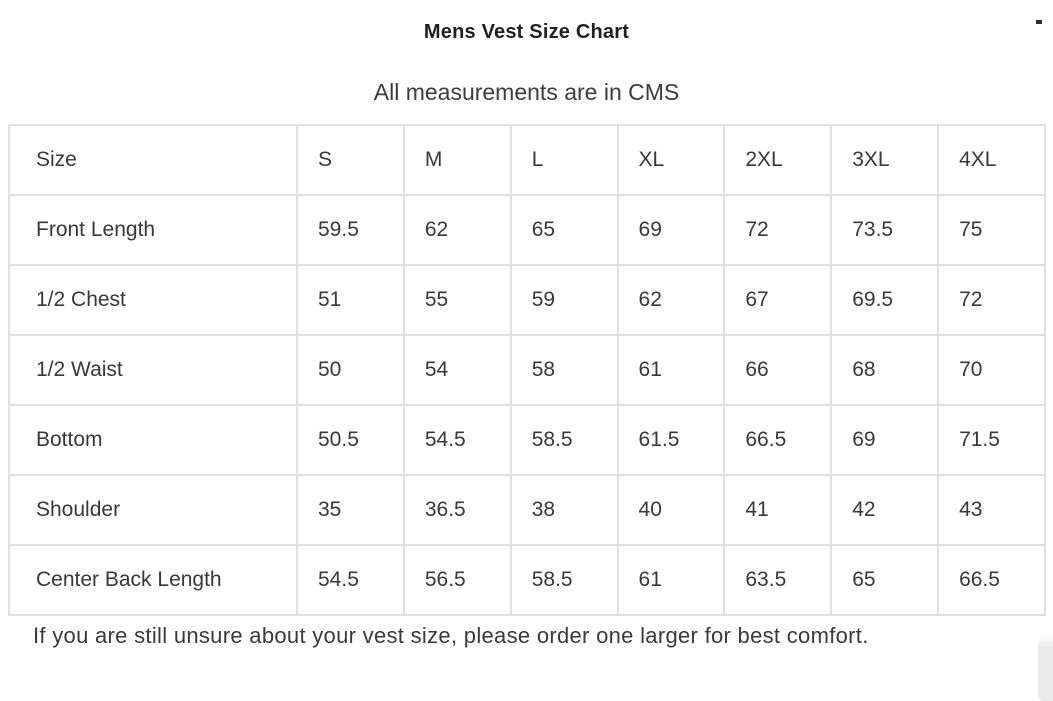  What do you see at coordinates (564, 300) in the screenshot?
I see `value-cell: 59` at bounding box center [564, 300].